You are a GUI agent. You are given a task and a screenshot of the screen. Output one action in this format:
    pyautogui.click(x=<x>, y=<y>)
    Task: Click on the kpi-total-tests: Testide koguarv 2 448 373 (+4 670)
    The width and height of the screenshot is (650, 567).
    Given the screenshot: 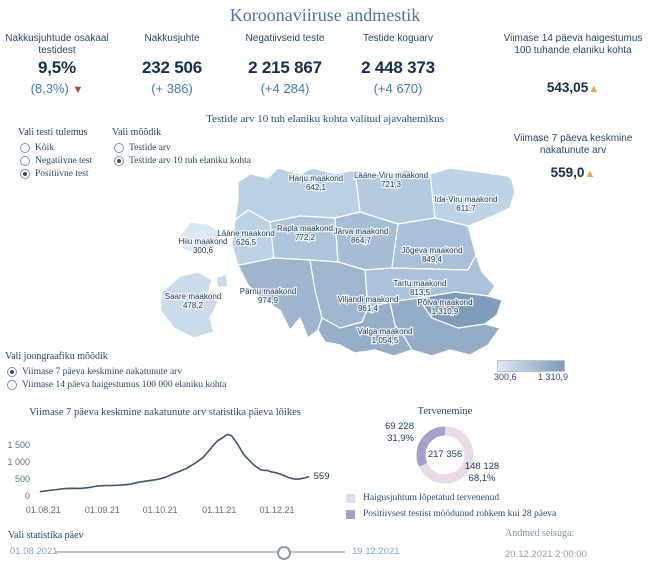 What is the action you would take?
    pyautogui.click(x=398, y=64)
    